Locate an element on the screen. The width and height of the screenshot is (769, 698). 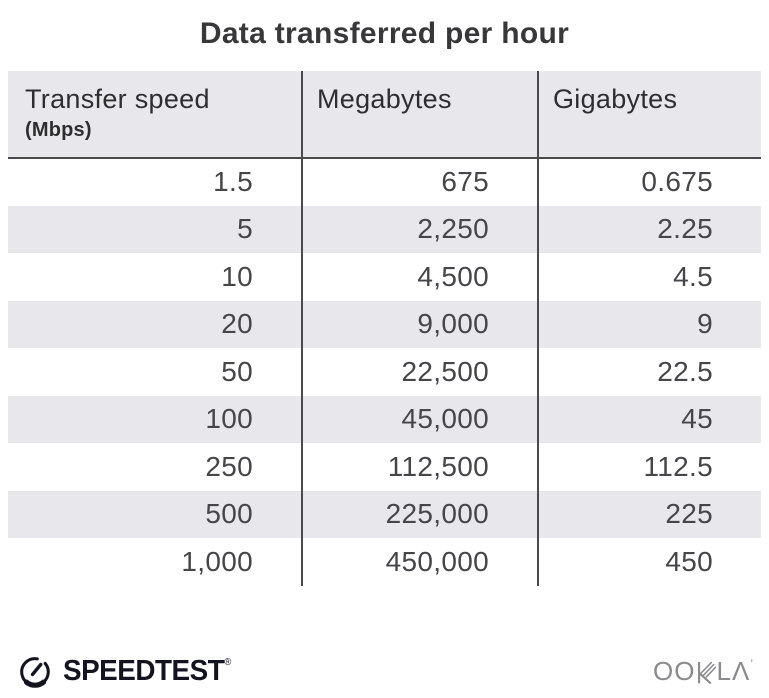
table-cell: 50 is located at coordinates (155, 372).